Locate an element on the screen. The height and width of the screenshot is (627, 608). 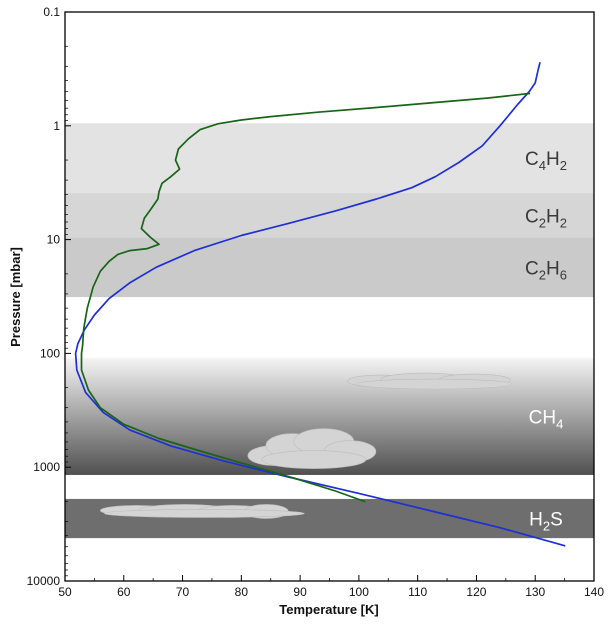
band-label-h2s: H2S is located at coordinates (546, 522).